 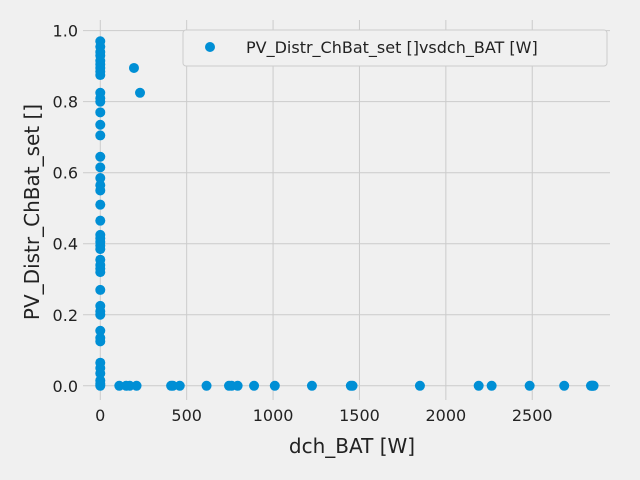 I want to click on y-tick-label: 0.0, so click(x=65, y=386).